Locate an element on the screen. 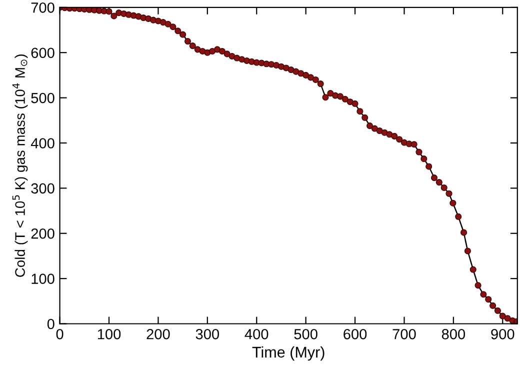 This screenshot has width=520, height=370. y-tick-label: 700 is located at coordinates (42, 7).